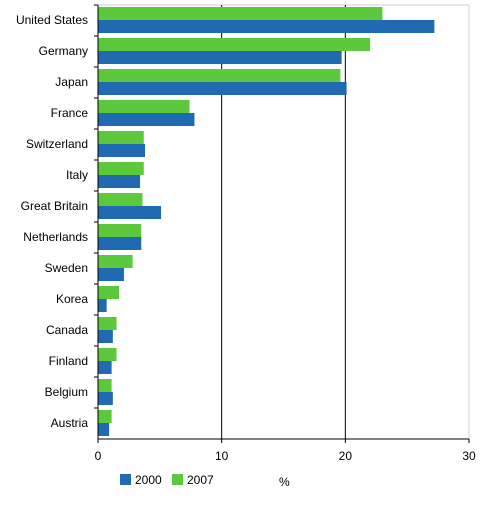  What do you see at coordinates (70, 113) in the screenshot?
I see `category-label: France` at bounding box center [70, 113].